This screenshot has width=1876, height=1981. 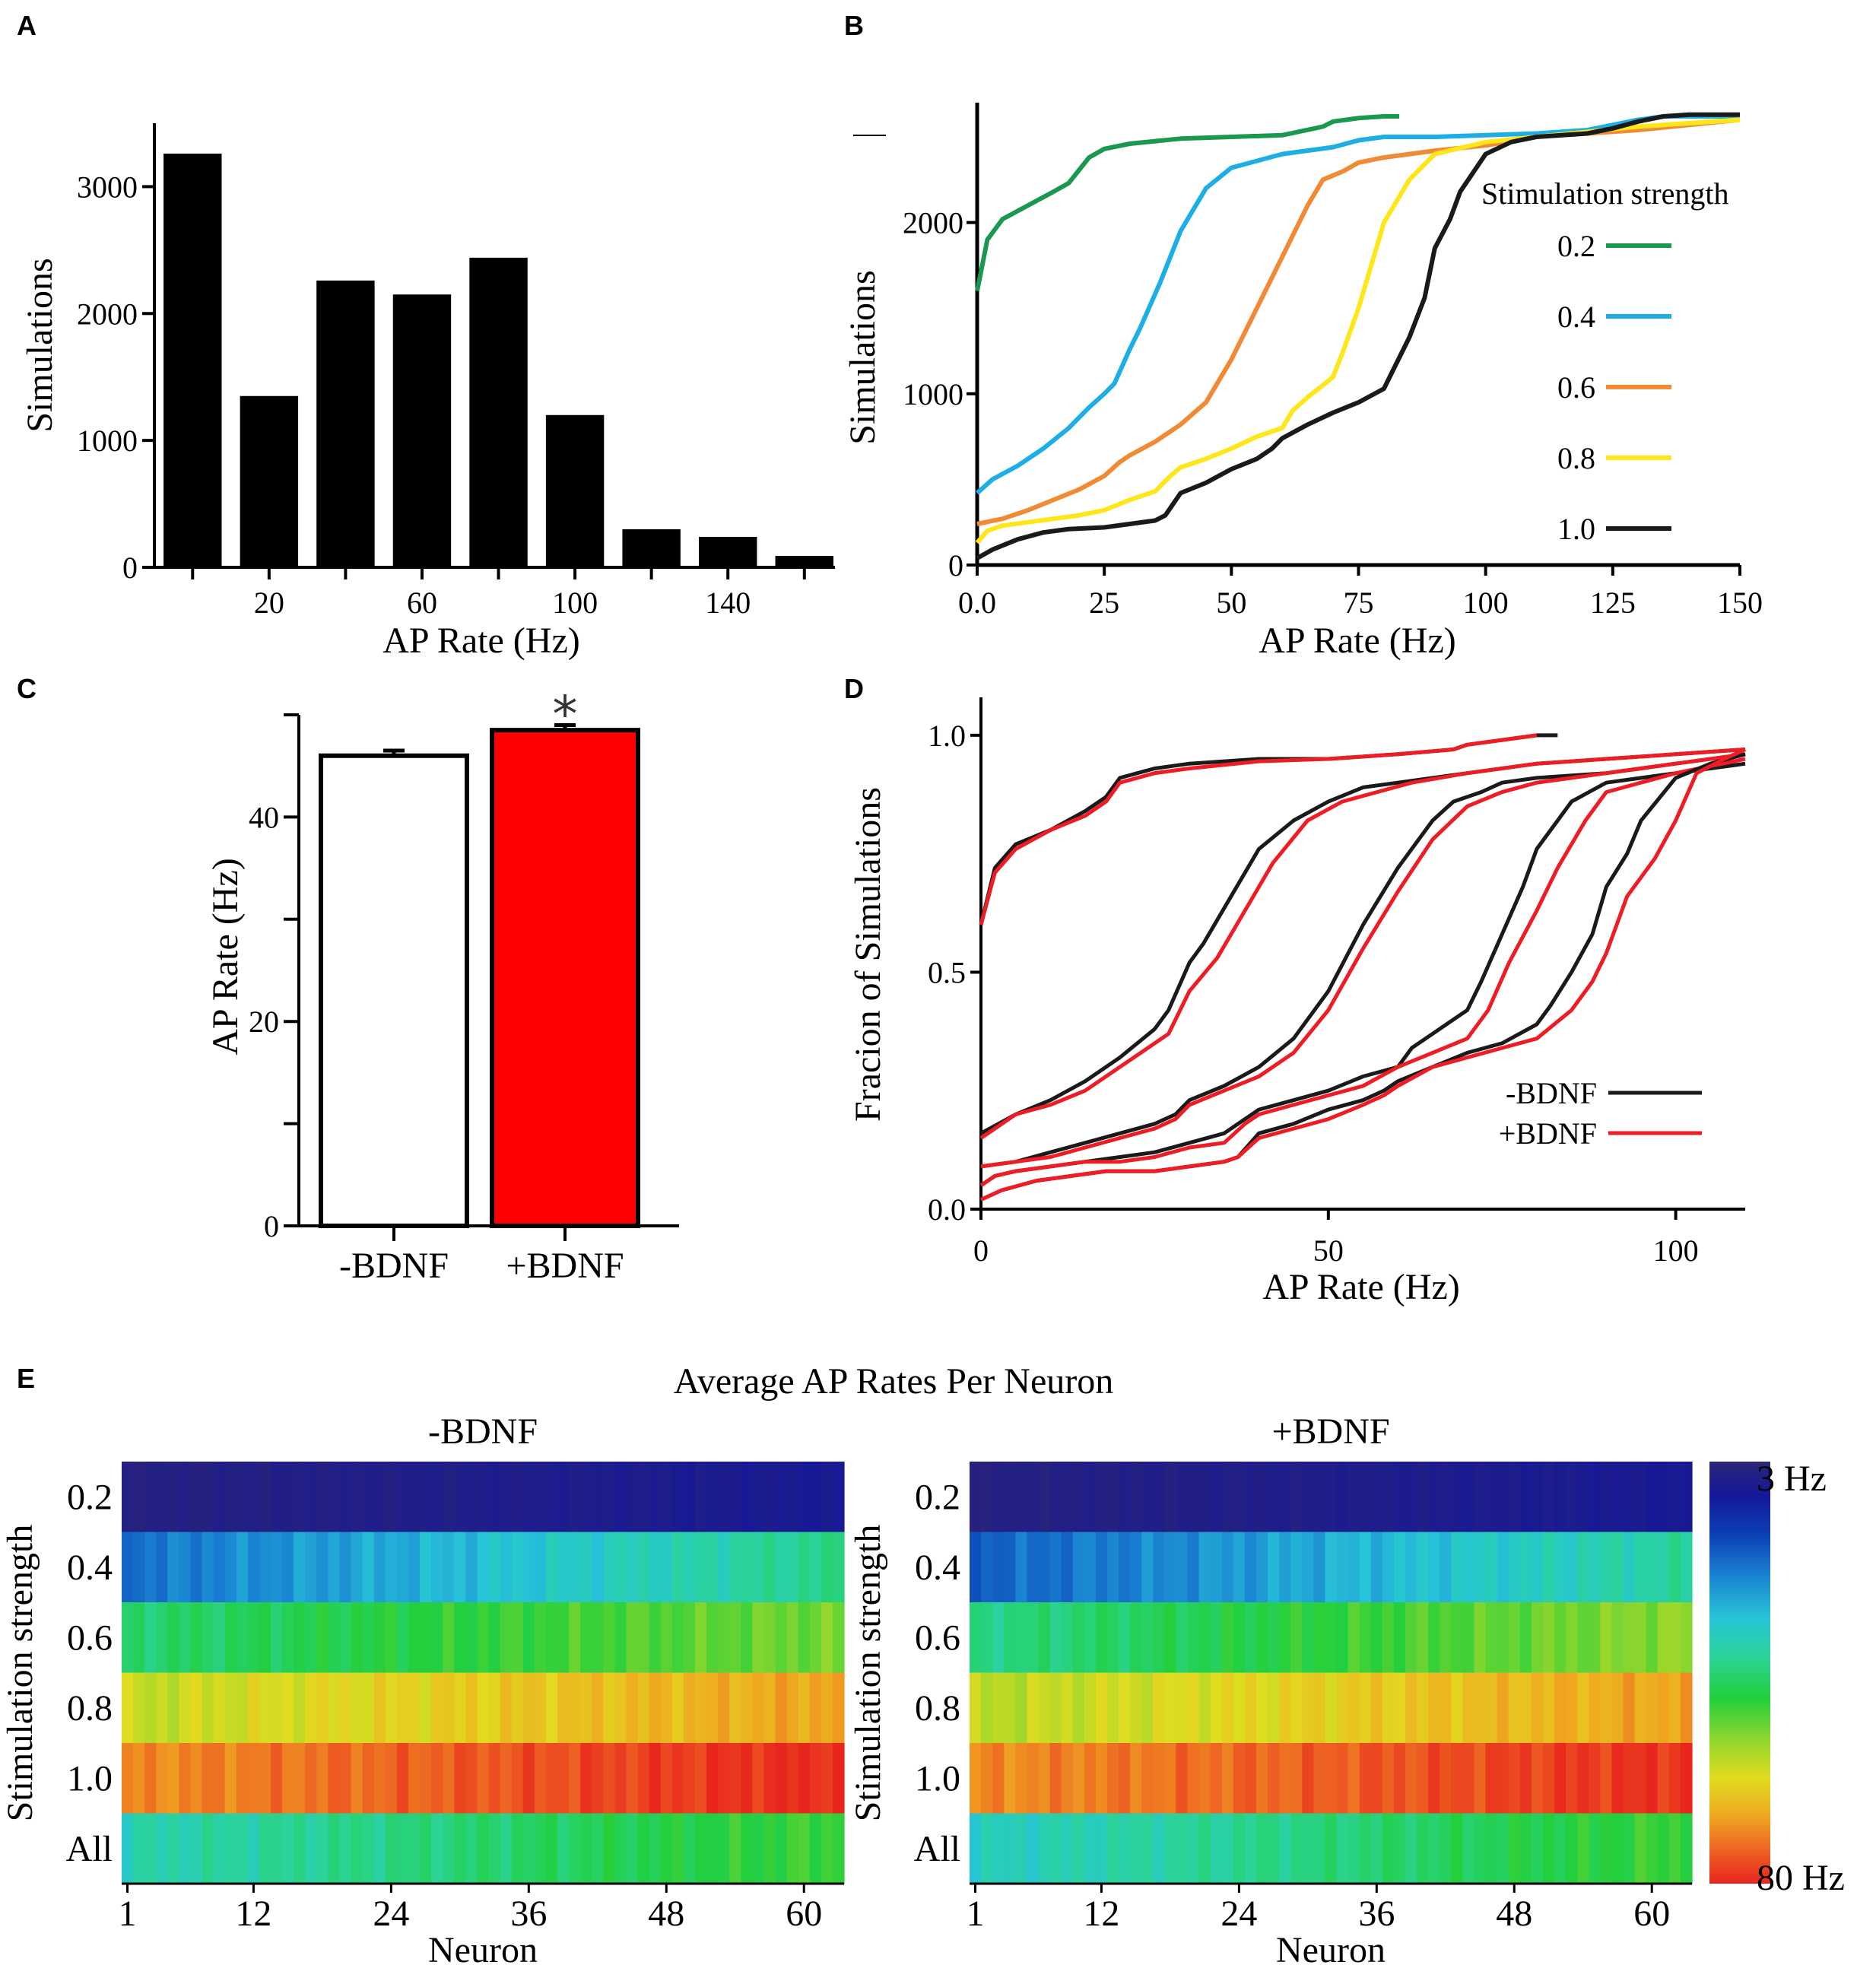 I want to click on heatmap-x-tick-label-24: 24, so click(x=1239, y=1914).